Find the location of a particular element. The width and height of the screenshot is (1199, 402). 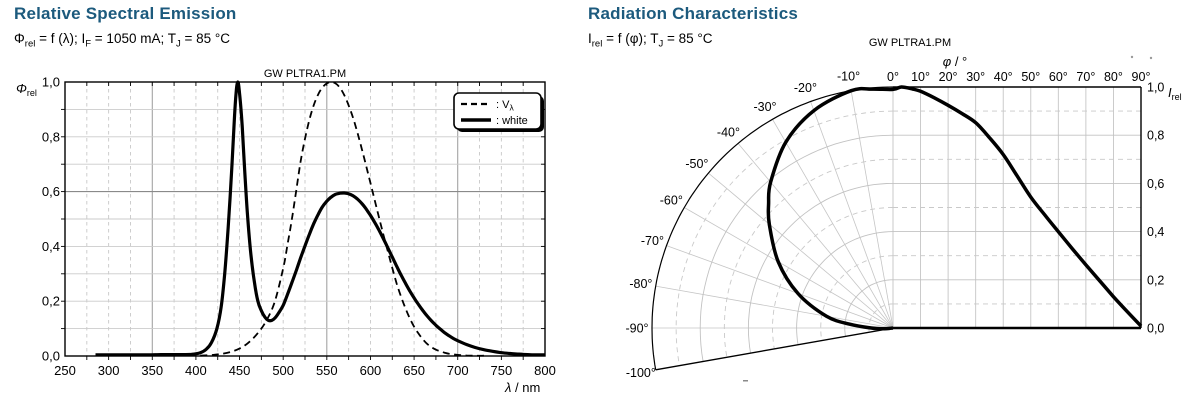

spectral-legend: : Vλ : white is located at coordinates (498, 112).